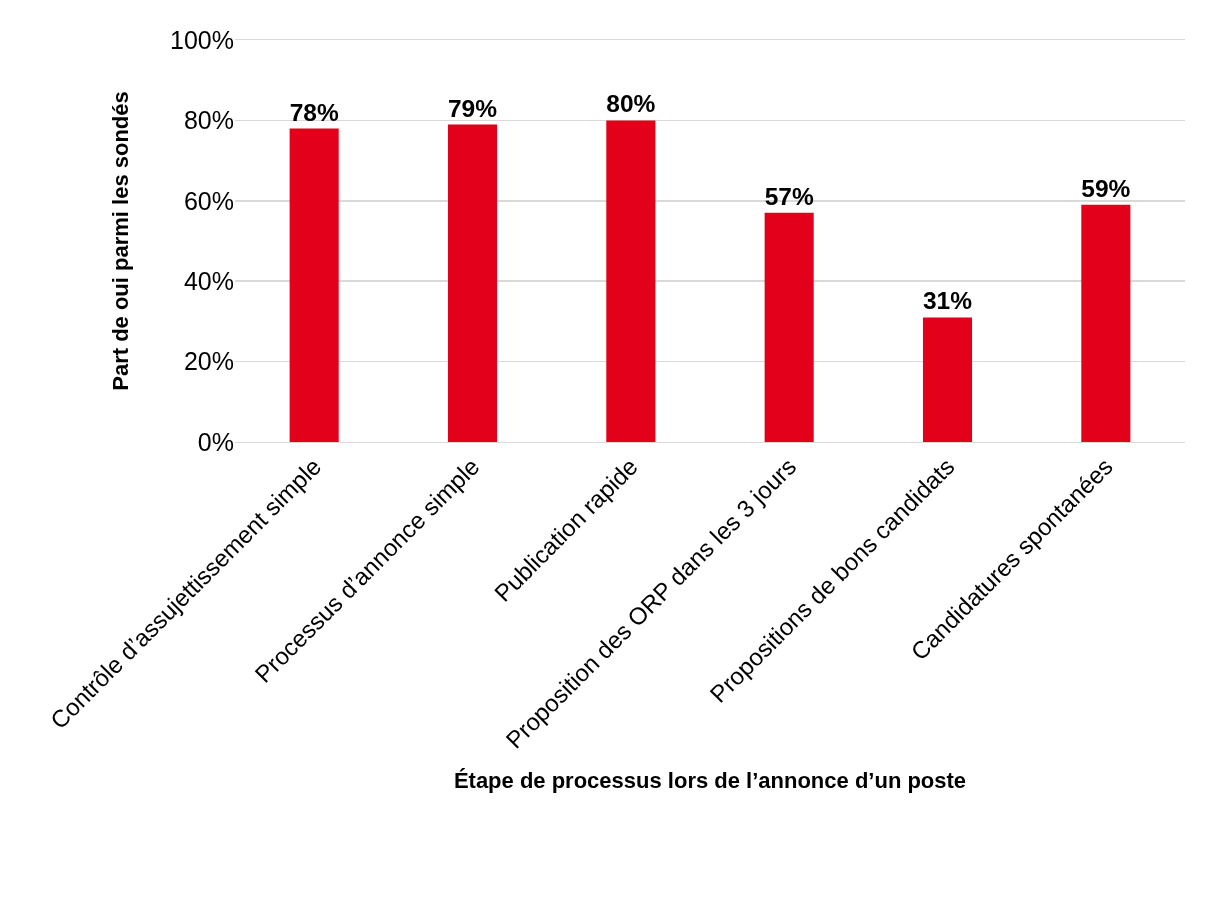 The width and height of the screenshot is (1208, 900). Describe the element at coordinates (208, 200) in the screenshot. I see `y-tick-label: 60%` at that location.